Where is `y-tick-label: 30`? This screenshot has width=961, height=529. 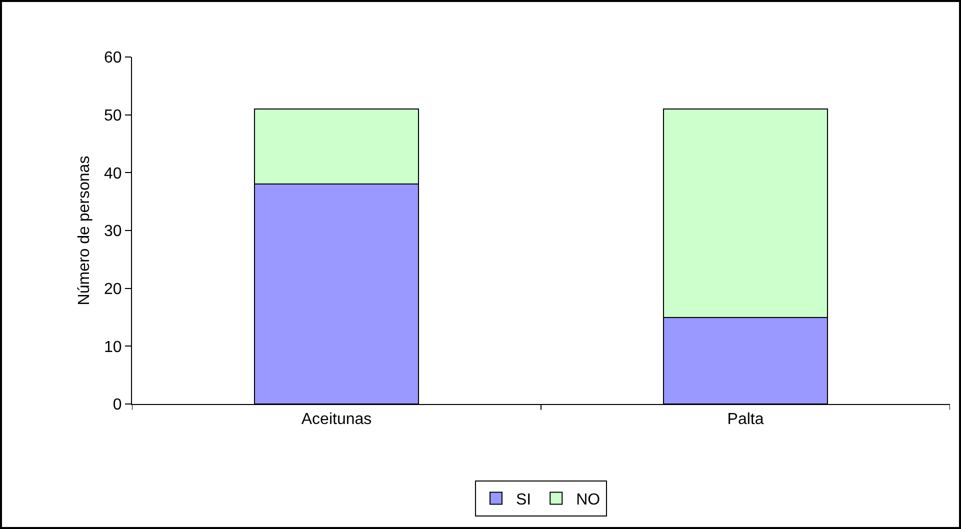
y-tick-label: 30 is located at coordinates (113, 231).